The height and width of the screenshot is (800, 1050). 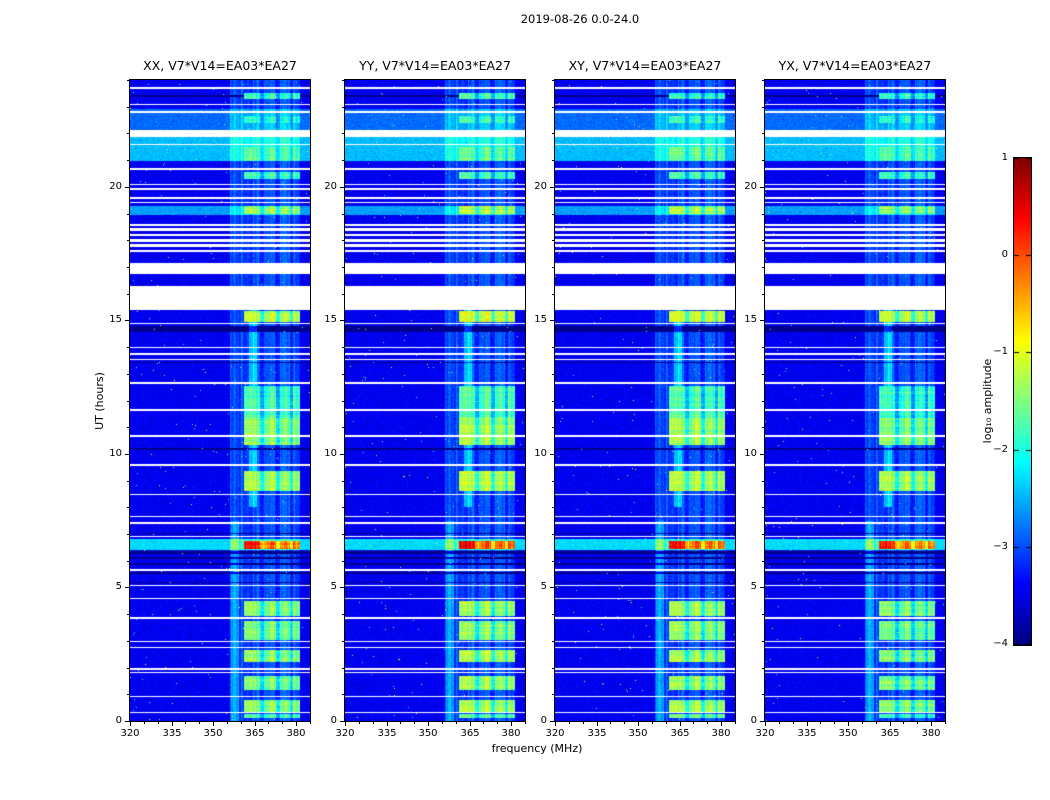 What do you see at coordinates (220, 65) in the screenshot?
I see `panel-title-xx: XX, V7*V14=EA03*EA27` at bounding box center [220, 65].